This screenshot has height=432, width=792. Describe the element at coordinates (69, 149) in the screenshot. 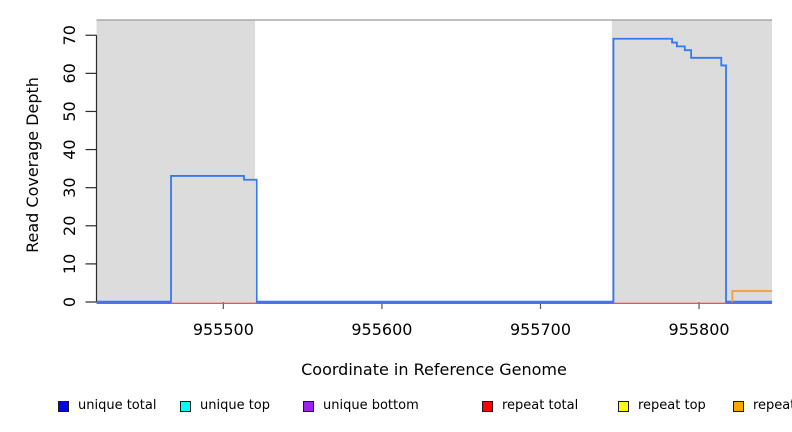

I see `y-tick-label: 40` at that location.